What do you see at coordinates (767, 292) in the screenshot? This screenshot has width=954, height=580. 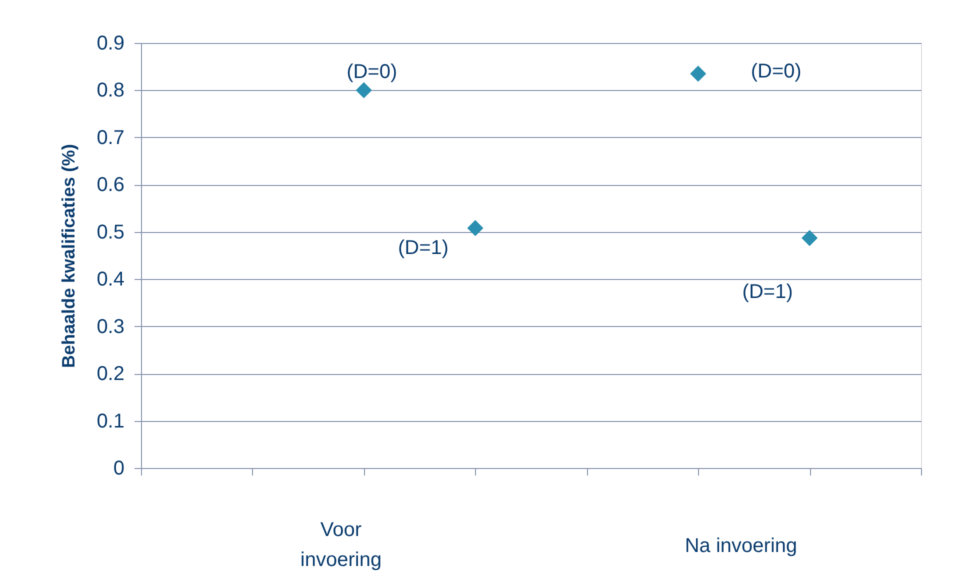 I see `text: (D=1)` at bounding box center [767, 292].